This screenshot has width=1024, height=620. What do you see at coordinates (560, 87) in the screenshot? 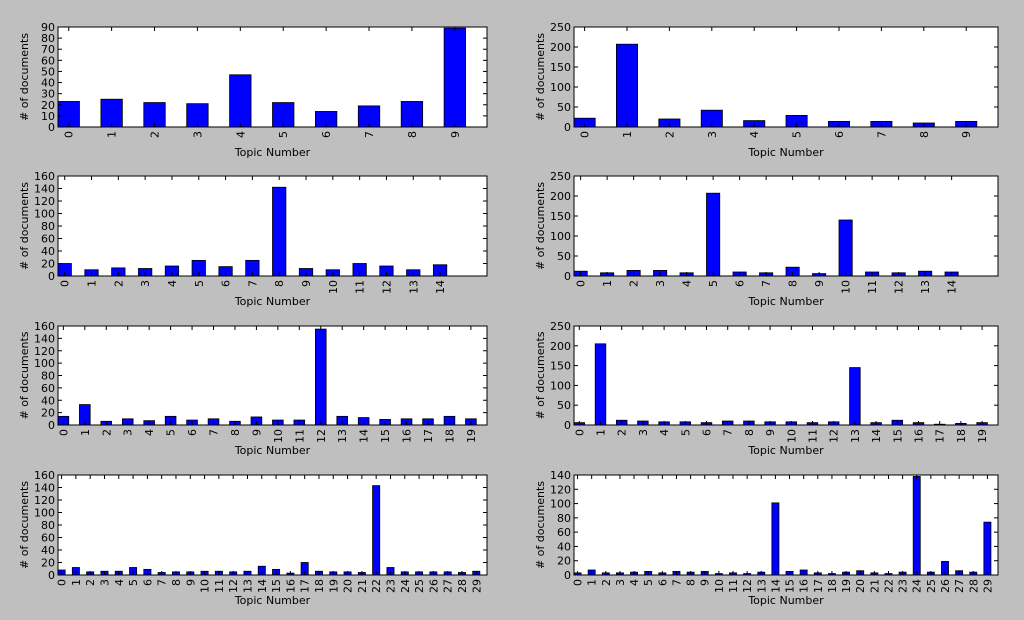
I see `y-tick-label: 100` at bounding box center [560, 87].